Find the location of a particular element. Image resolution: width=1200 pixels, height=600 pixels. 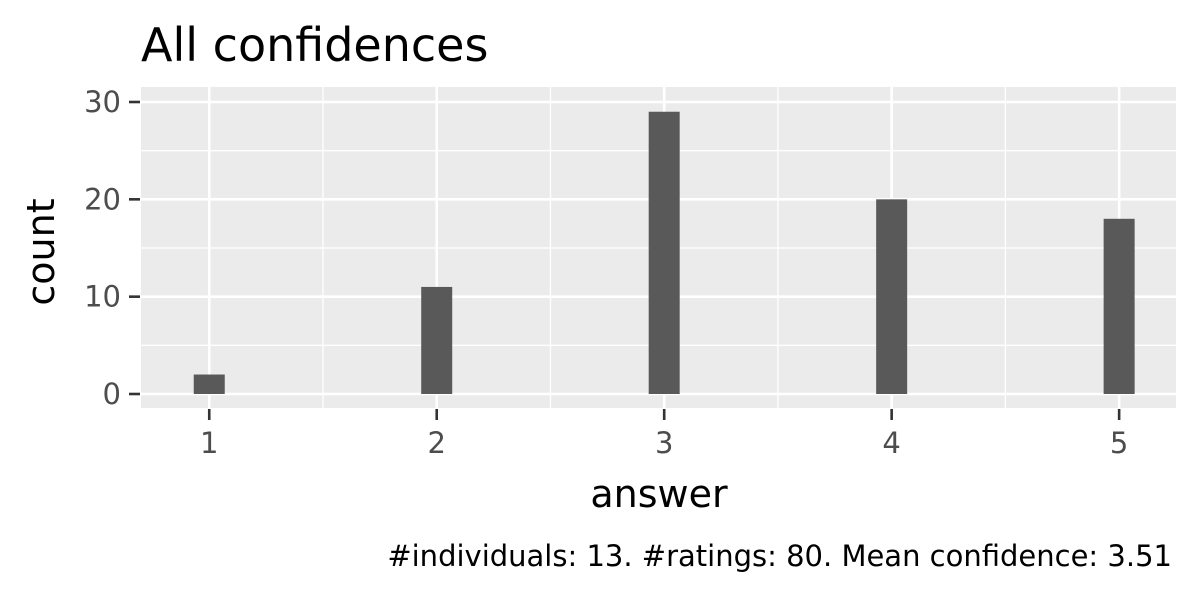

y-tick-label: 20 is located at coordinates (102, 199).